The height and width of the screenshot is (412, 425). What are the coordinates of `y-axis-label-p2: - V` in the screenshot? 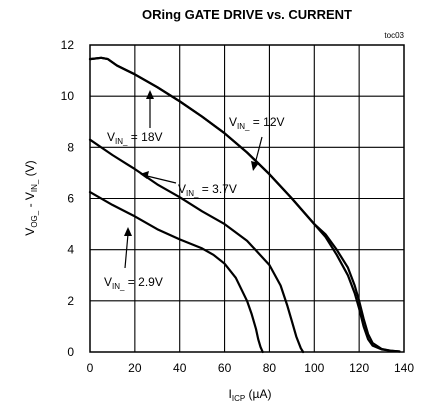 It's located at (30, 201).